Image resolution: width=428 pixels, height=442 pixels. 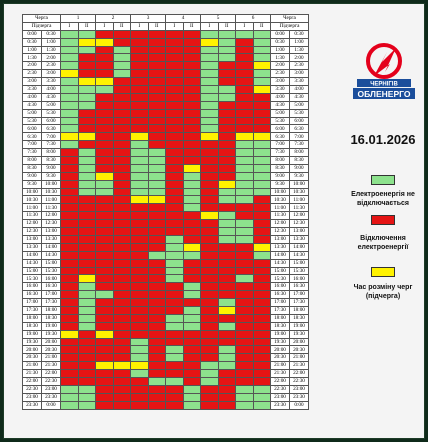 I want to click on schedule-row: 11:30 12:00 11:30 12:00, so click(x=165, y=216).